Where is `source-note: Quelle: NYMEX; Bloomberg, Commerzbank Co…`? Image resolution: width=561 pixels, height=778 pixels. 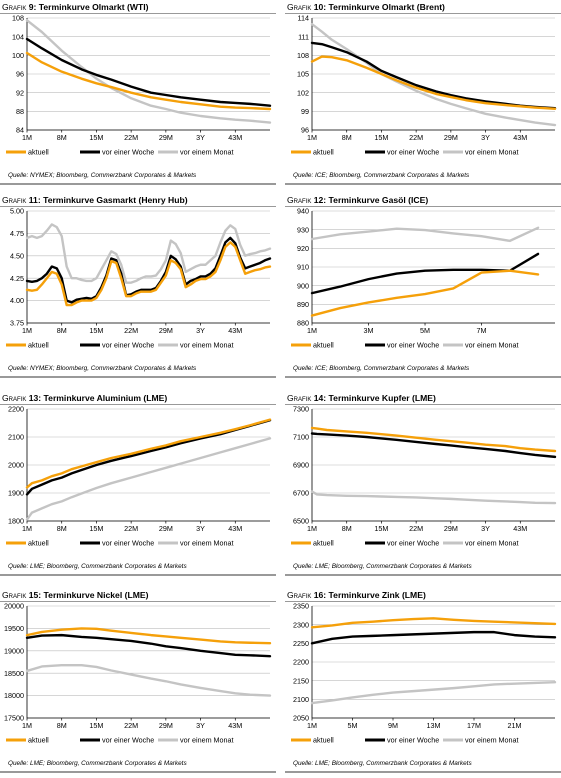 source-note: Quelle: NYMEX; Bloomberg, Commerzbank Co… is located at coordinates (102, 368).